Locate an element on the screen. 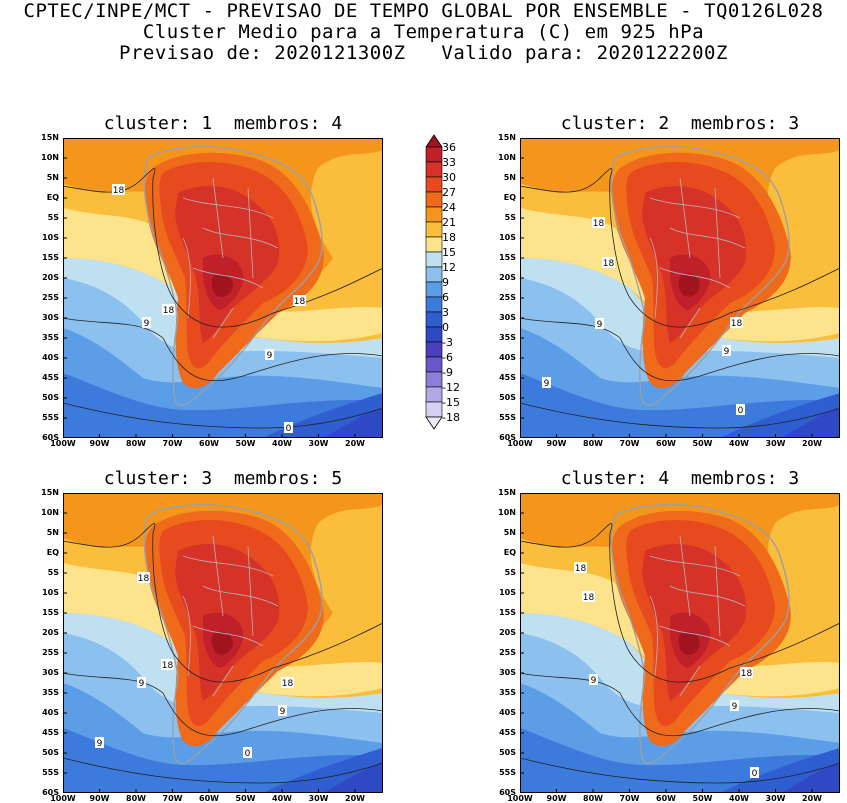 The width and height of the screenshot is (847, 803). colorbar-label: 33 is located at coordinates (449, 162).